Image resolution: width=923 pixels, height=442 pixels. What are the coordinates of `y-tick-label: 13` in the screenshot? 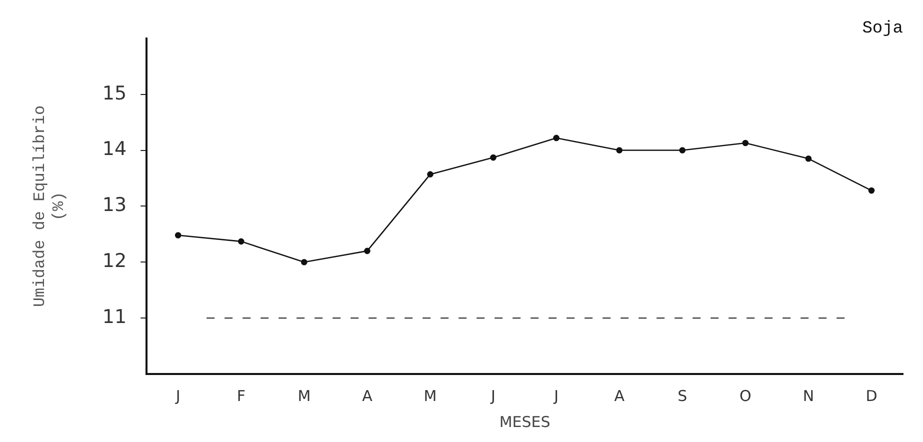 It's located at (114, 205).